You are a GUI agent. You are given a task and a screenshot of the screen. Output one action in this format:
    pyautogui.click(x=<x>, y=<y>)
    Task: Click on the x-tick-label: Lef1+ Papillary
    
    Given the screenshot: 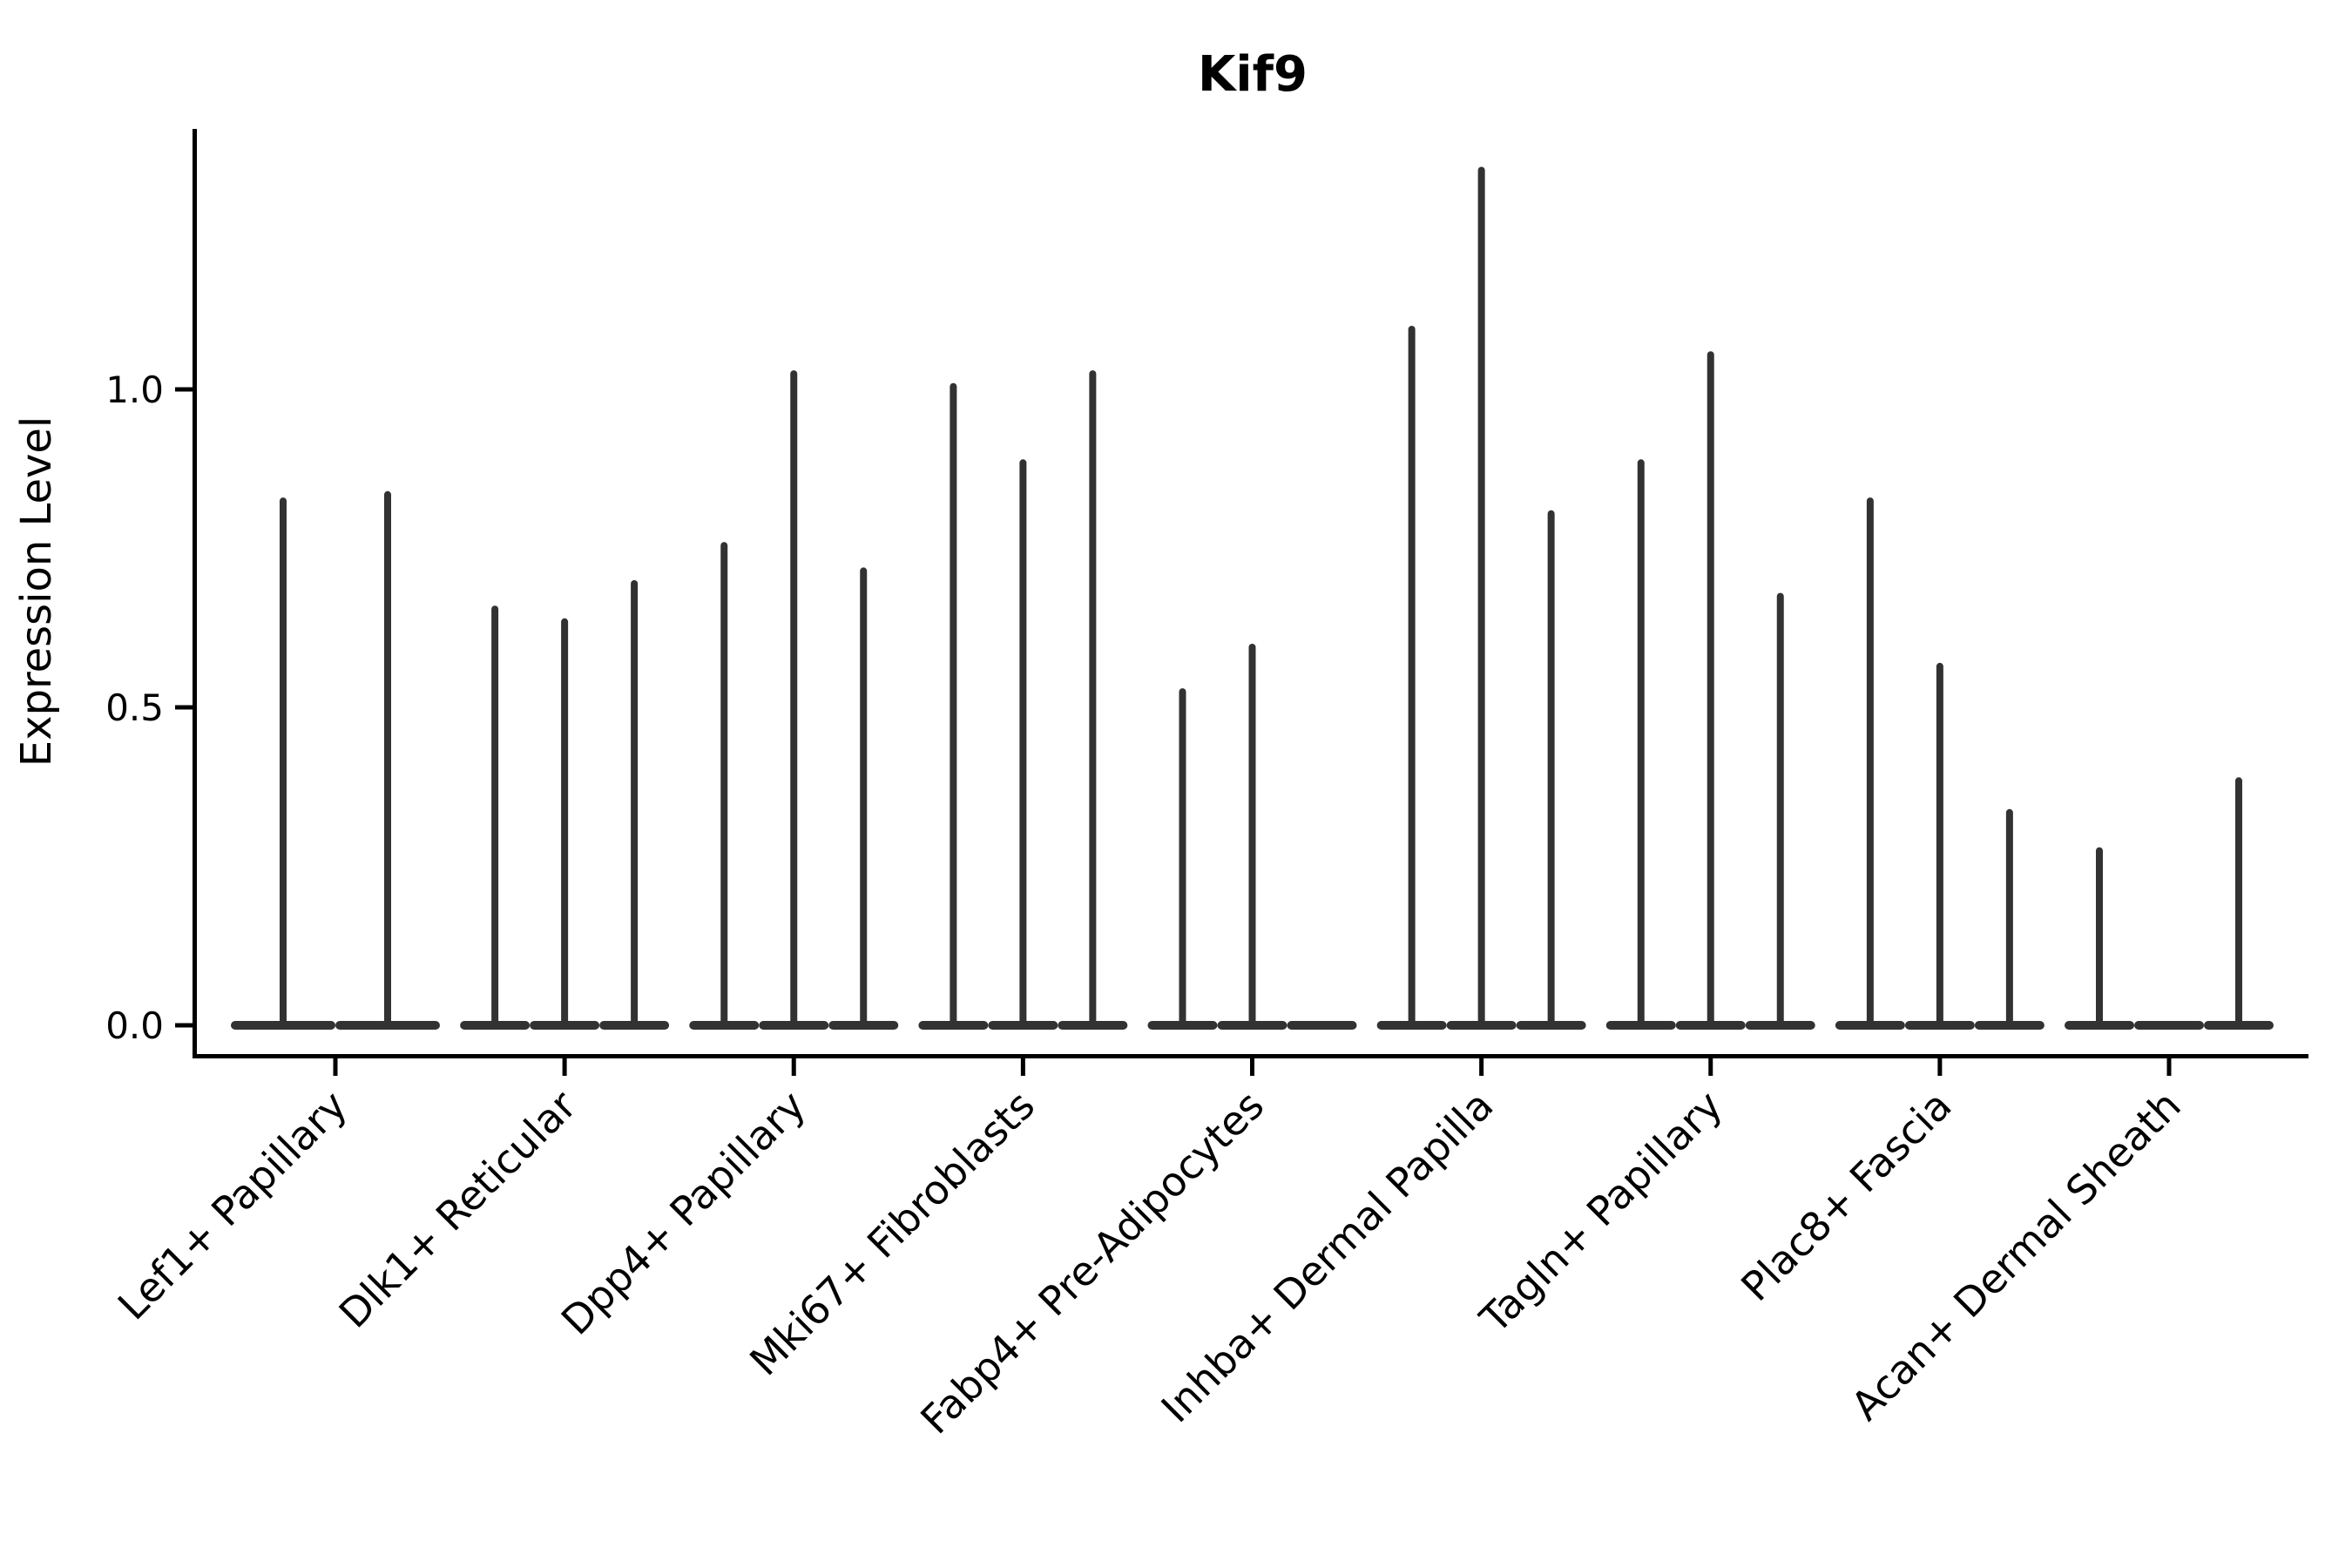 What is the action you would take?
    pyautogui.click(x=233, y=1205)
    